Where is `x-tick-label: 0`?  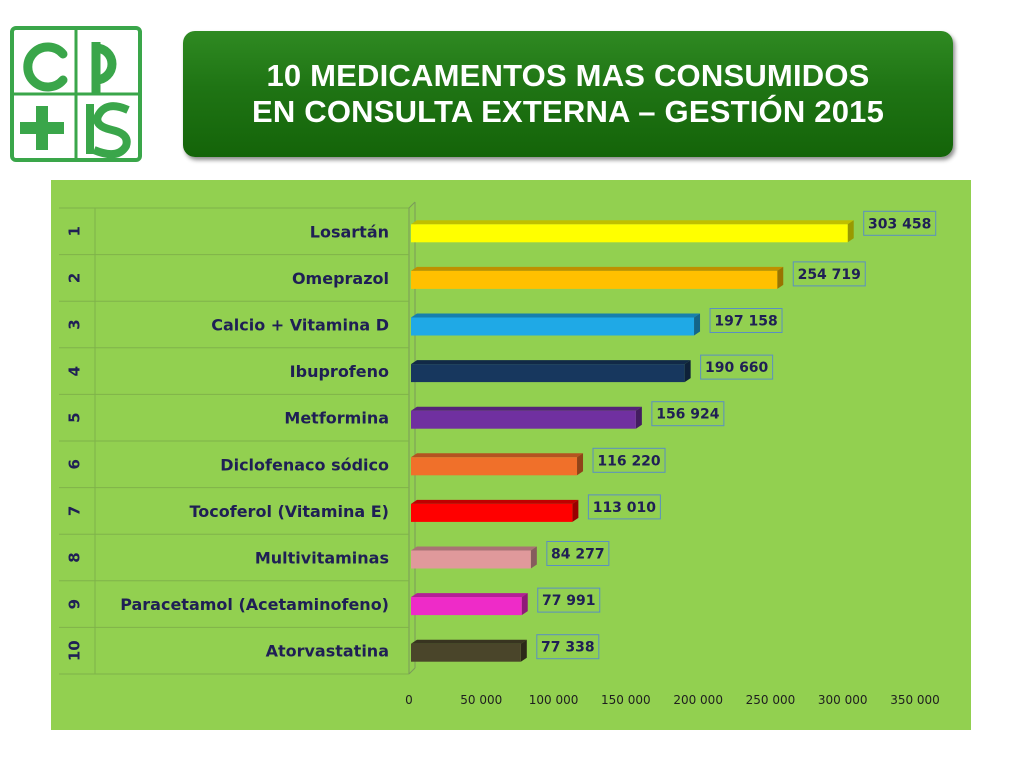
x-tick-label: 0 is located at coordinates (409, 700).